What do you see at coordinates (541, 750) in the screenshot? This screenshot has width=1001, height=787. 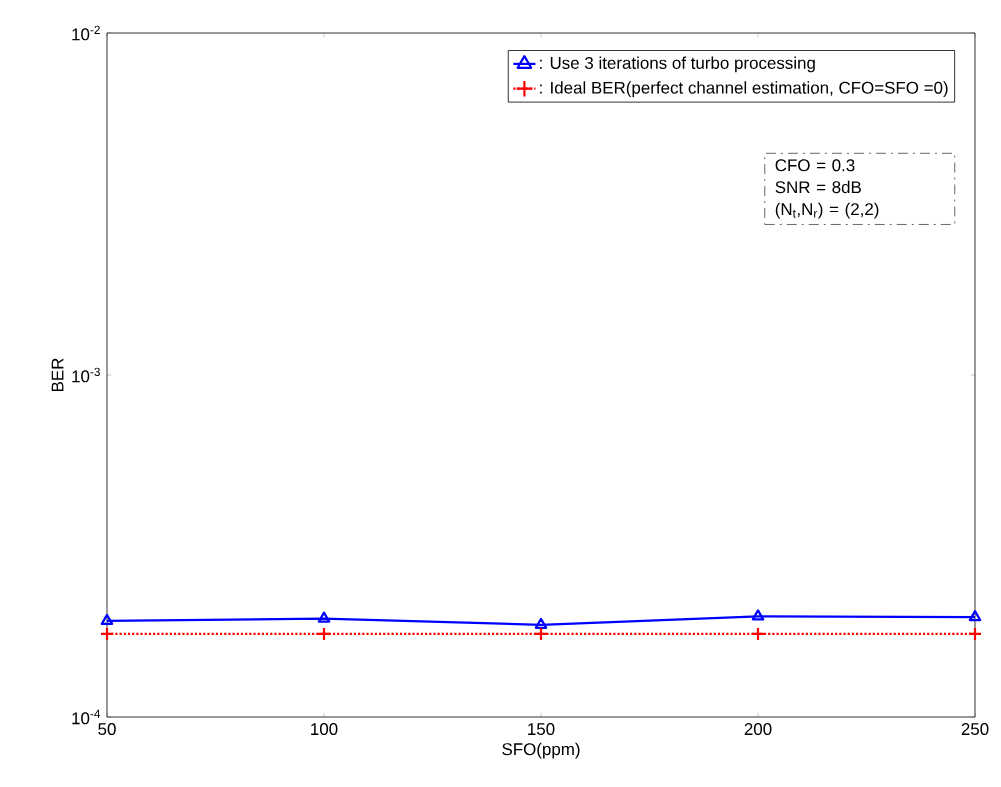 I see `x-axis-title: SFO(ppm)` at bounding box center [541, 750].